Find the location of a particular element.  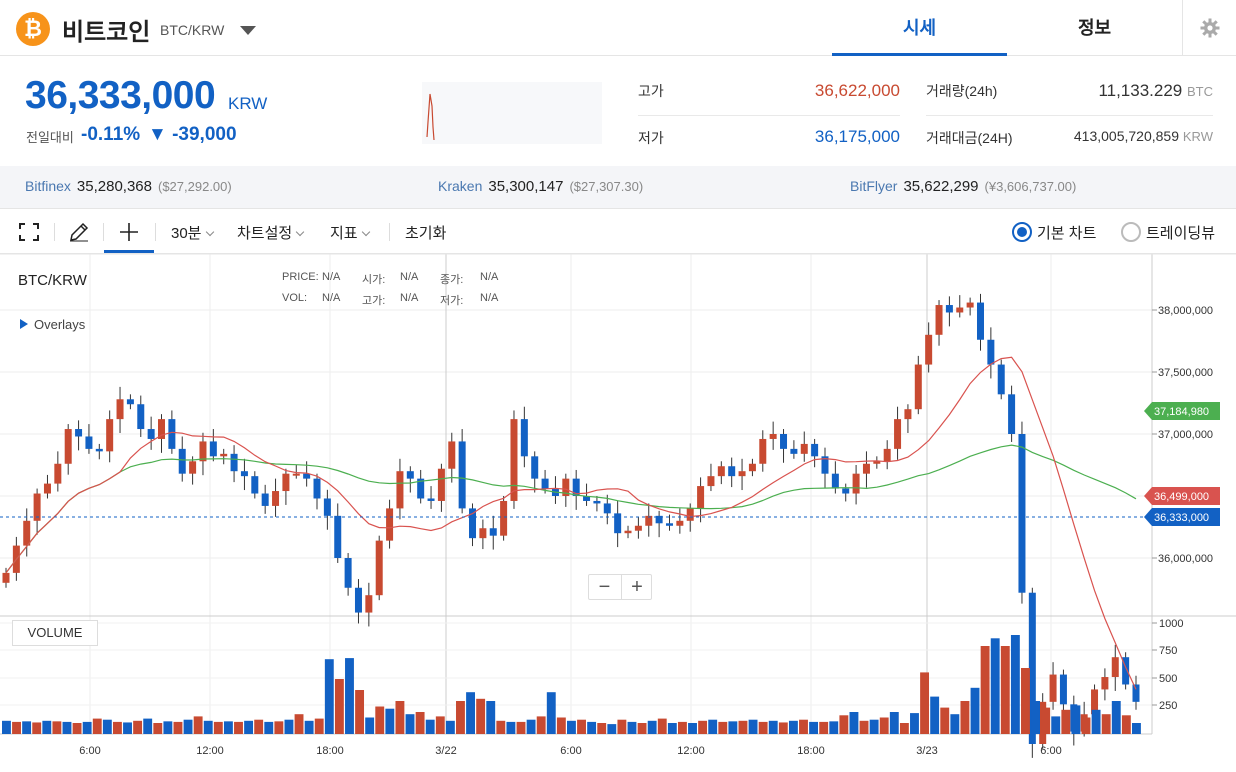

last-price-tag is located at coordinates (1182, 517).